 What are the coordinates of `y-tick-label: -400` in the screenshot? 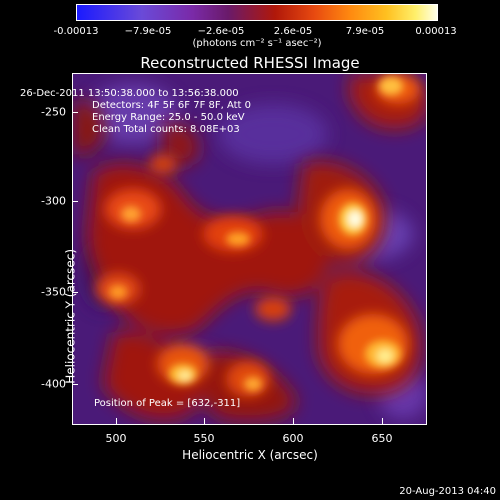 It's located at (53, 384).